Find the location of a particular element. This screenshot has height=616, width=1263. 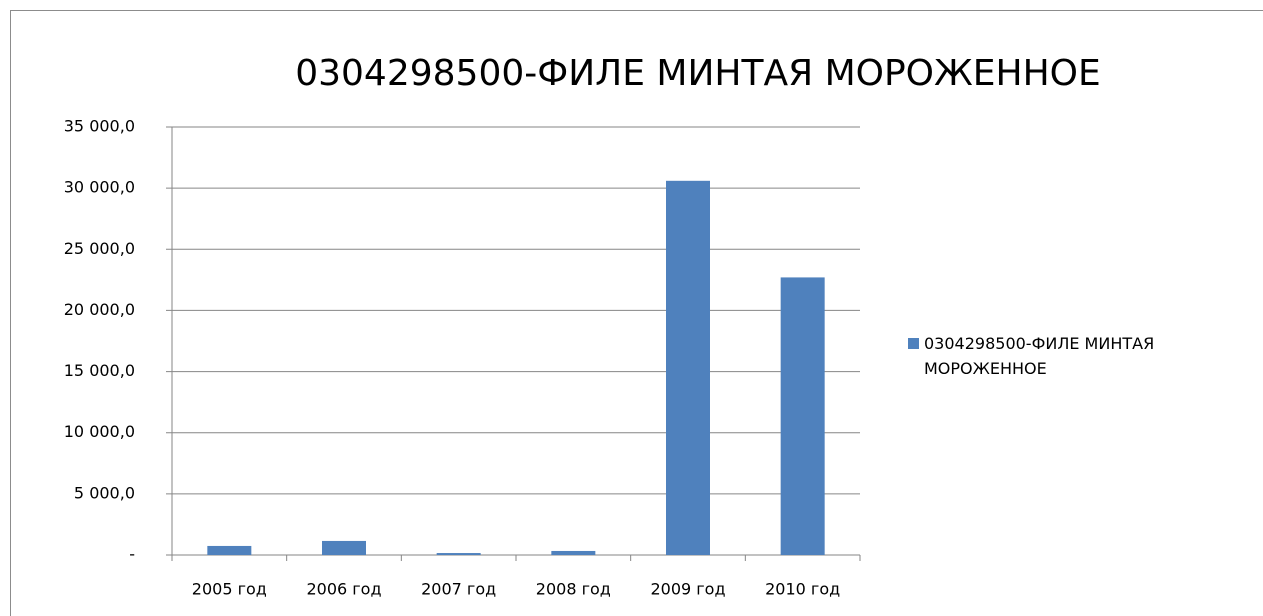

y-tick-label: 20 000,0 is located at coordinates (99, 309).